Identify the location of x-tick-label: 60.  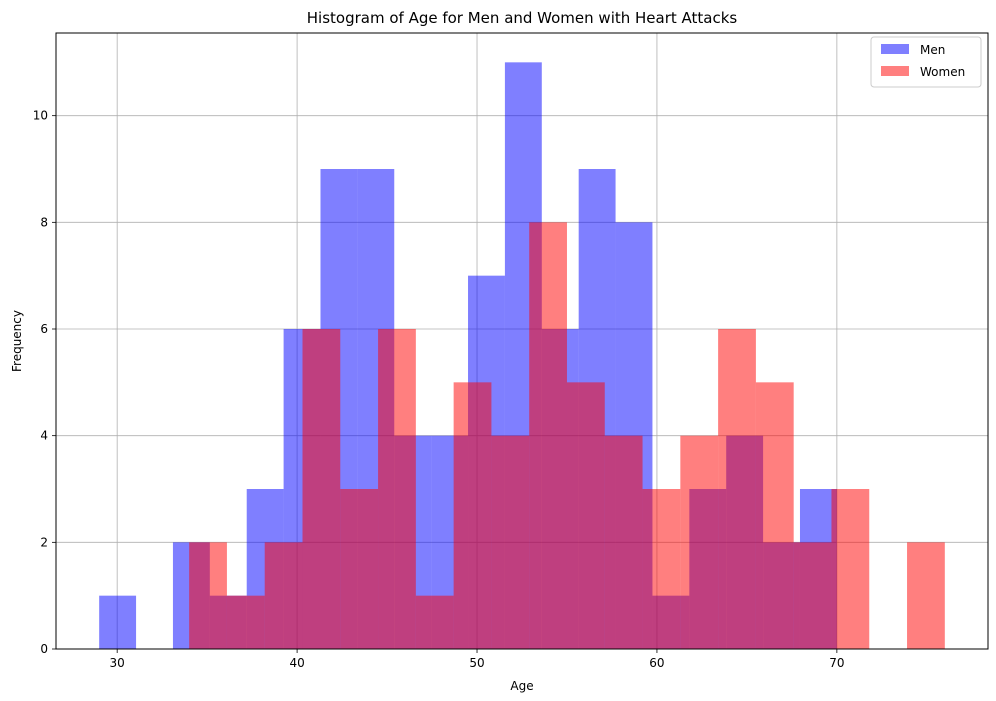
(656, 663).